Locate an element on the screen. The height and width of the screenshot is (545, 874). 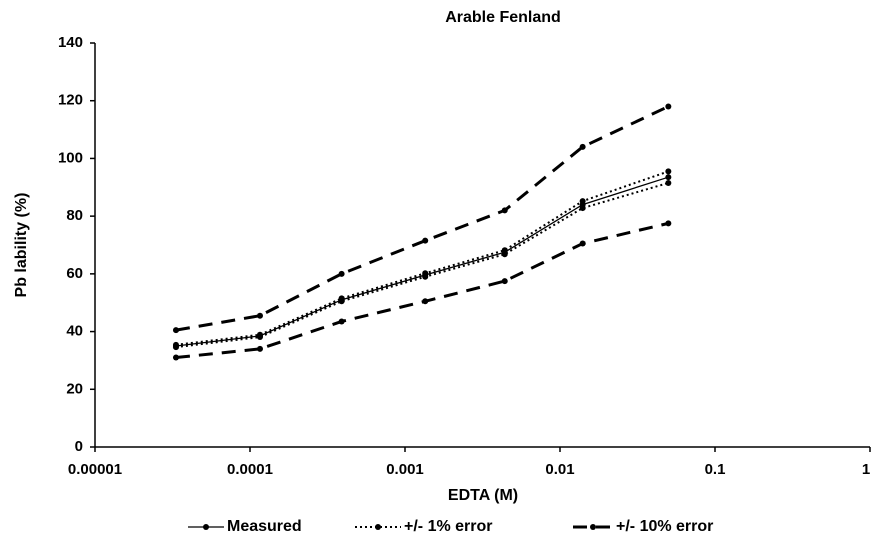
x-tick-label: 1 is located at coordinates (866, 469).